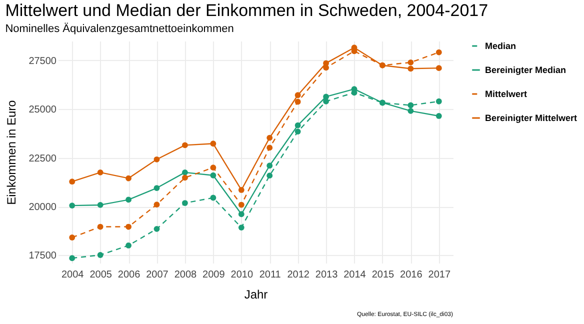  Describe the element at coordinates (129, 275) in the screenshot. I see `x-tick-label: 2006` at that location.